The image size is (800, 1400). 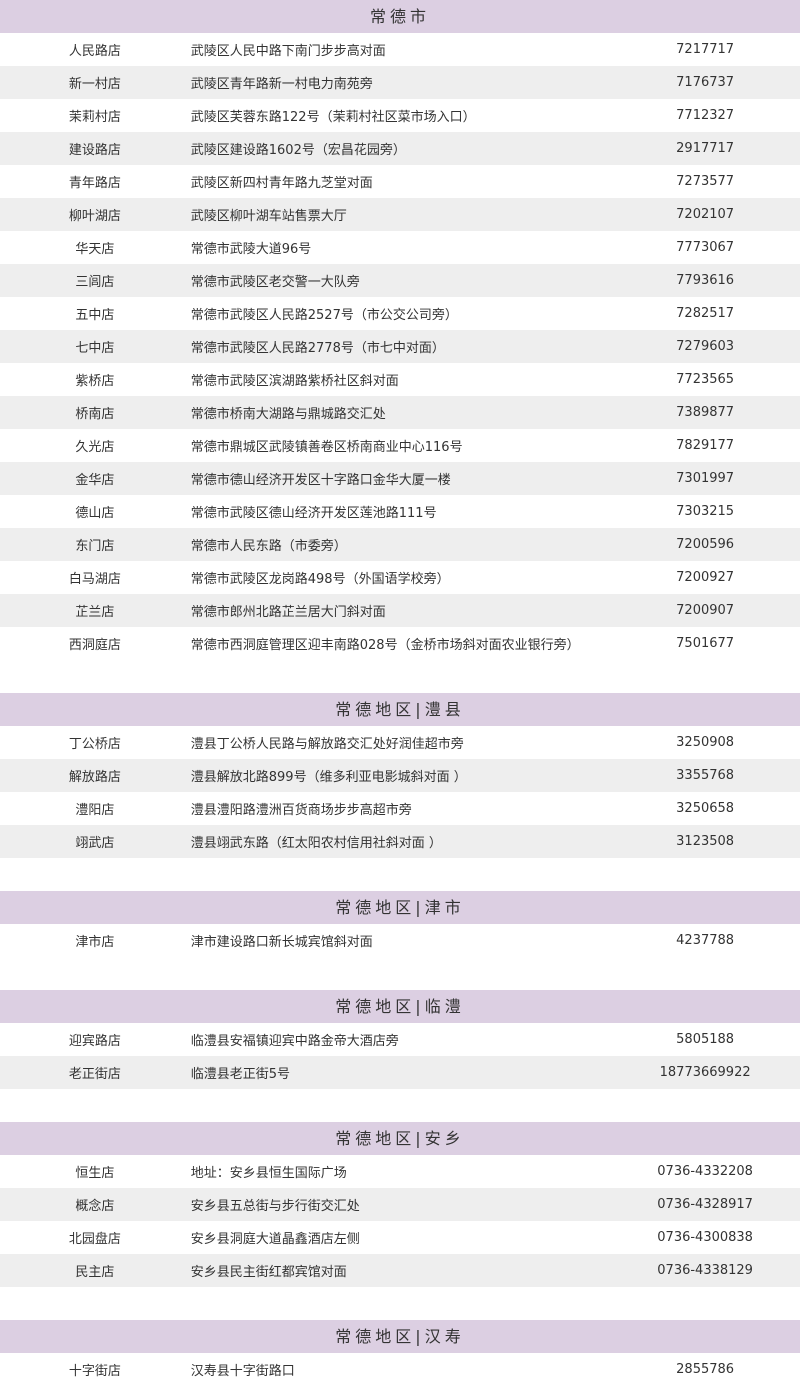 I want to click on table-row: 澧阳店 澧县澧阳路澧洲百货商场步步高超市旁 3250658, so click(x=400, y=808).